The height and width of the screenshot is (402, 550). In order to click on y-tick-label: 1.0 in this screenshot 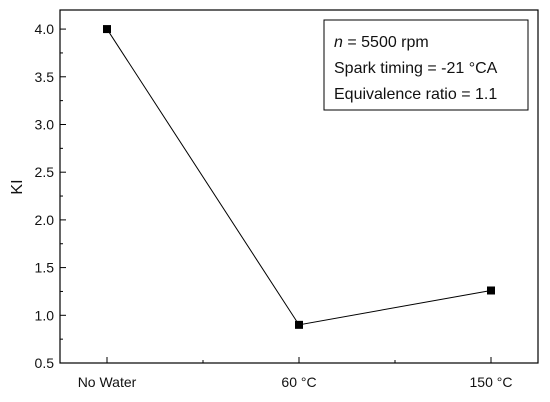, I will do `click(45, 315)`.